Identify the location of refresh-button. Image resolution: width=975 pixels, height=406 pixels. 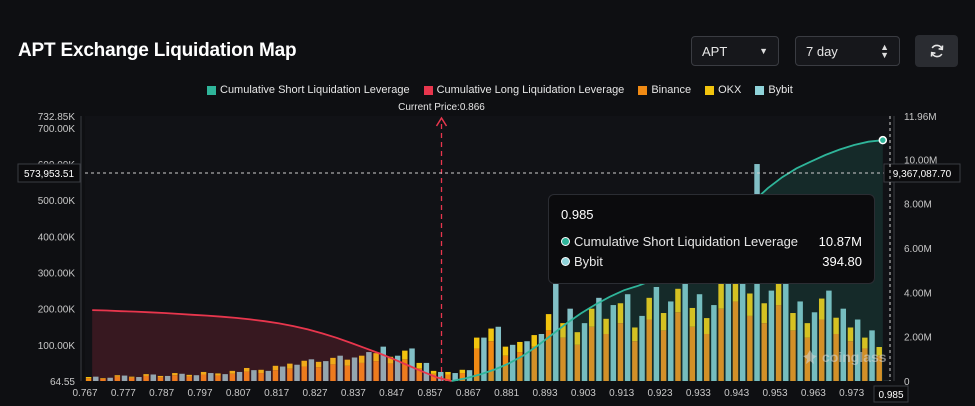
(936, 51).